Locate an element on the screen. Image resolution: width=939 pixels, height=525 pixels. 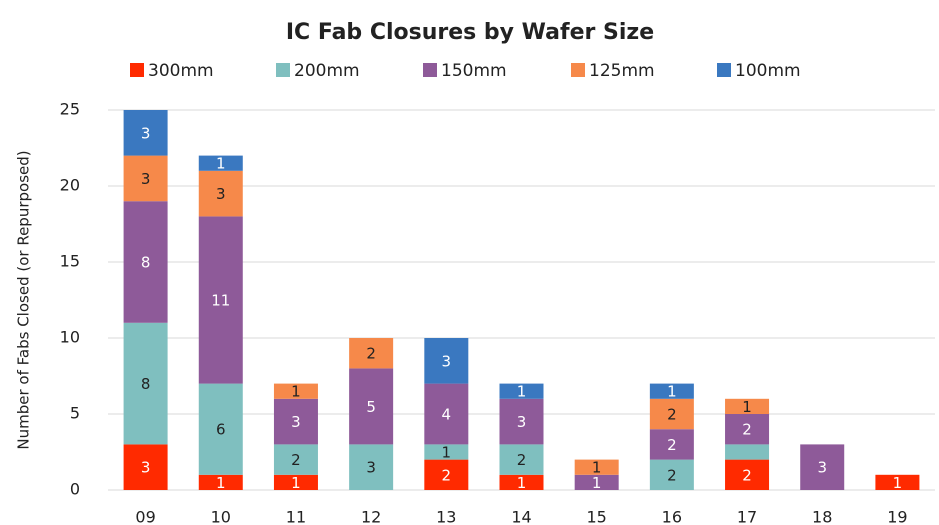
x-tick-label: 12 is located at coordinates (371, 516).